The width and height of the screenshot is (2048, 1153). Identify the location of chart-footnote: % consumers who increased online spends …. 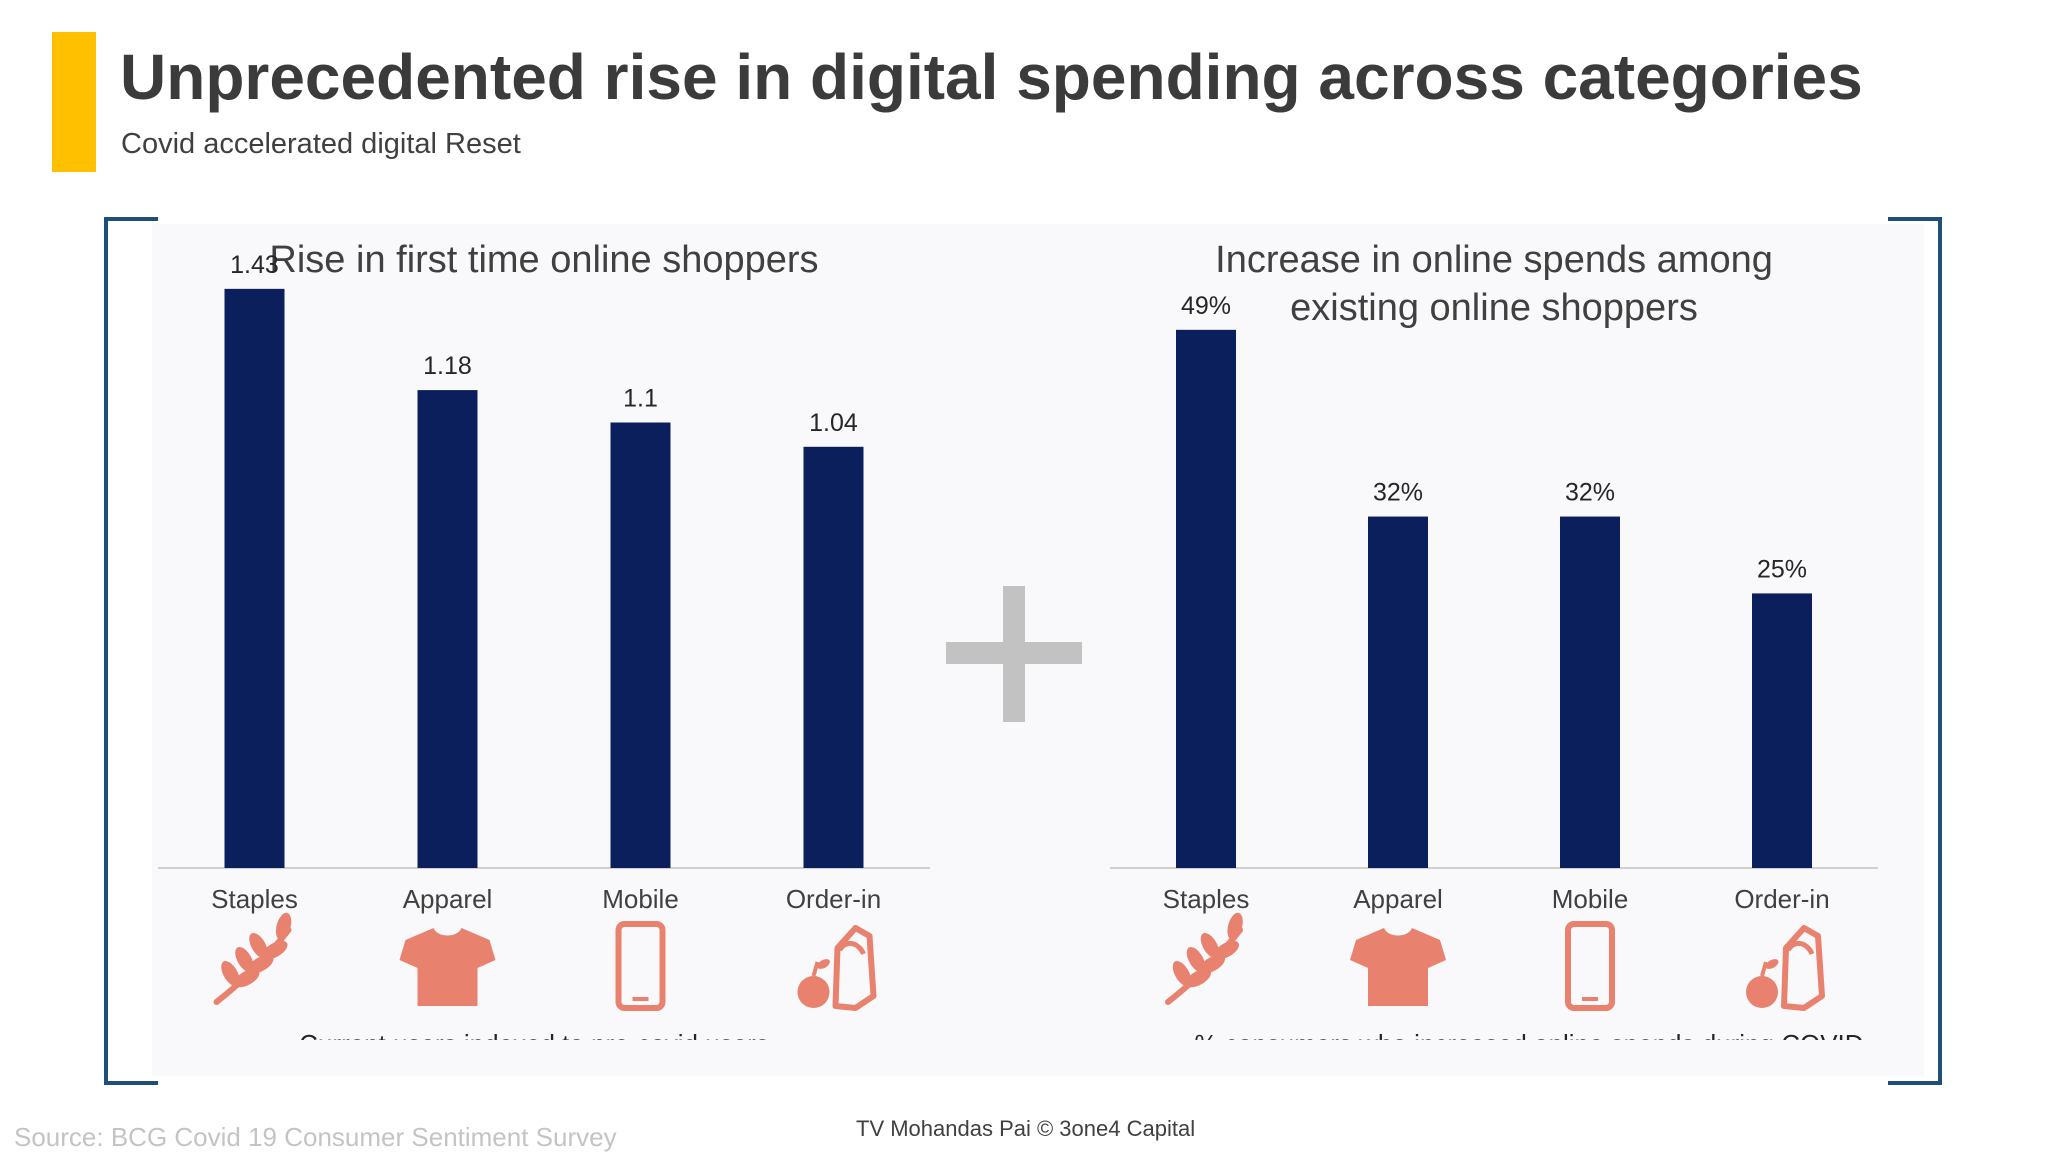
(1528, 1034).